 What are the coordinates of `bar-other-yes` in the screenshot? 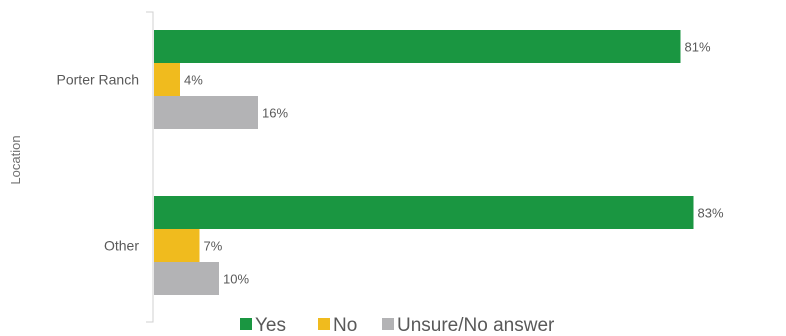 It's located at (424, 212).